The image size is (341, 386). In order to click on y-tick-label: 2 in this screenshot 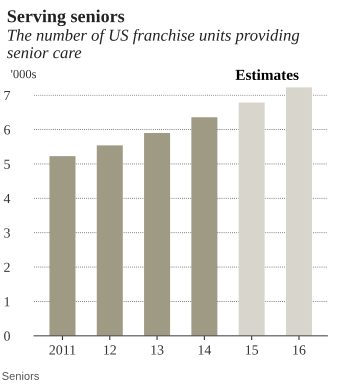, I will do `click(7, 267)`.